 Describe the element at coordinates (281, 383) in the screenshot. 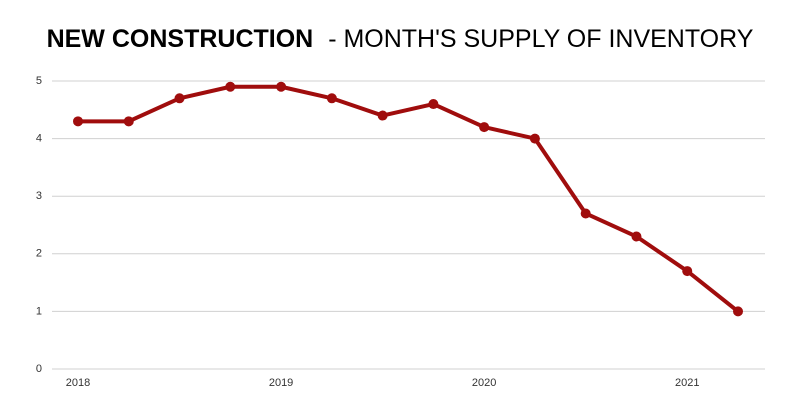

I see `x-tick-label: 2019` at that location.